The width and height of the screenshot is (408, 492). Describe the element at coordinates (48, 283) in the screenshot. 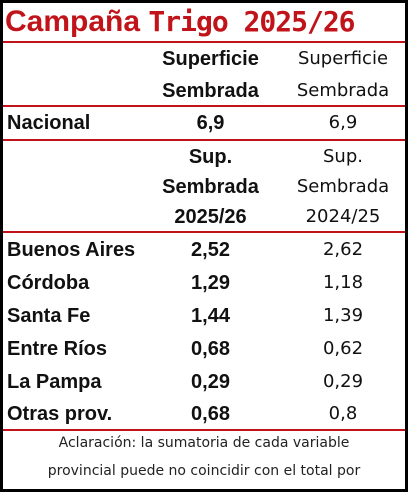

I see `row-label-province: Córdoba` at that location.